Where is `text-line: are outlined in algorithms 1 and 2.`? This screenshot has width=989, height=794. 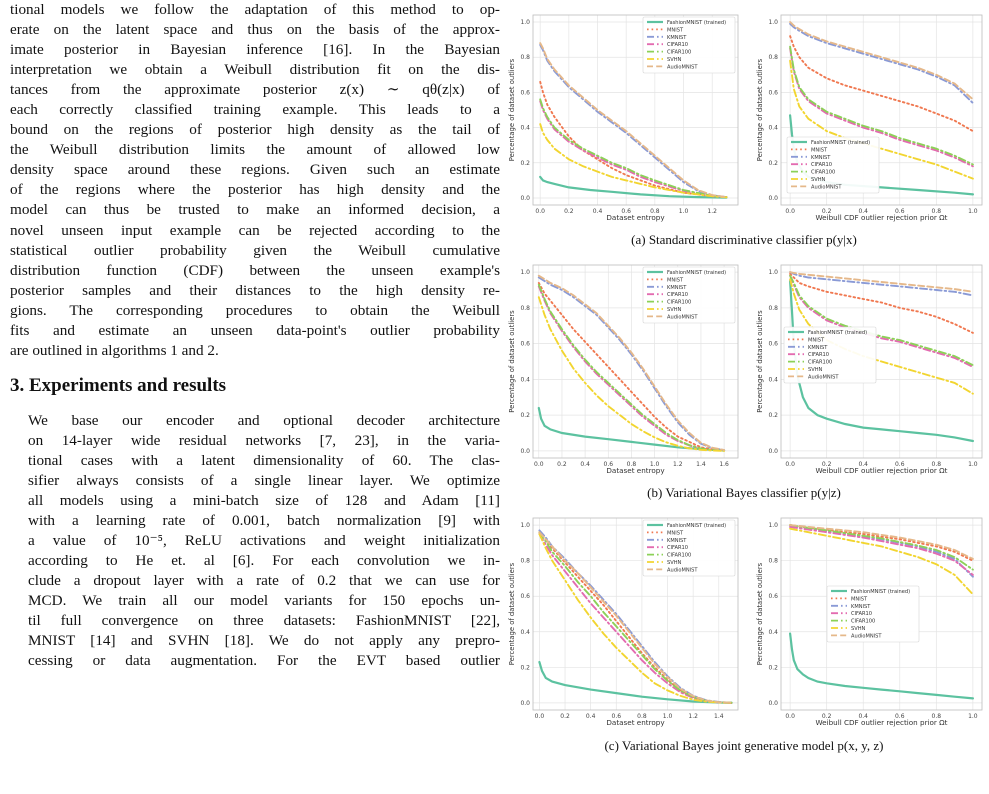 text-line: are outlined in algorithms 1 and 2. is located at coordinates (114, 350).